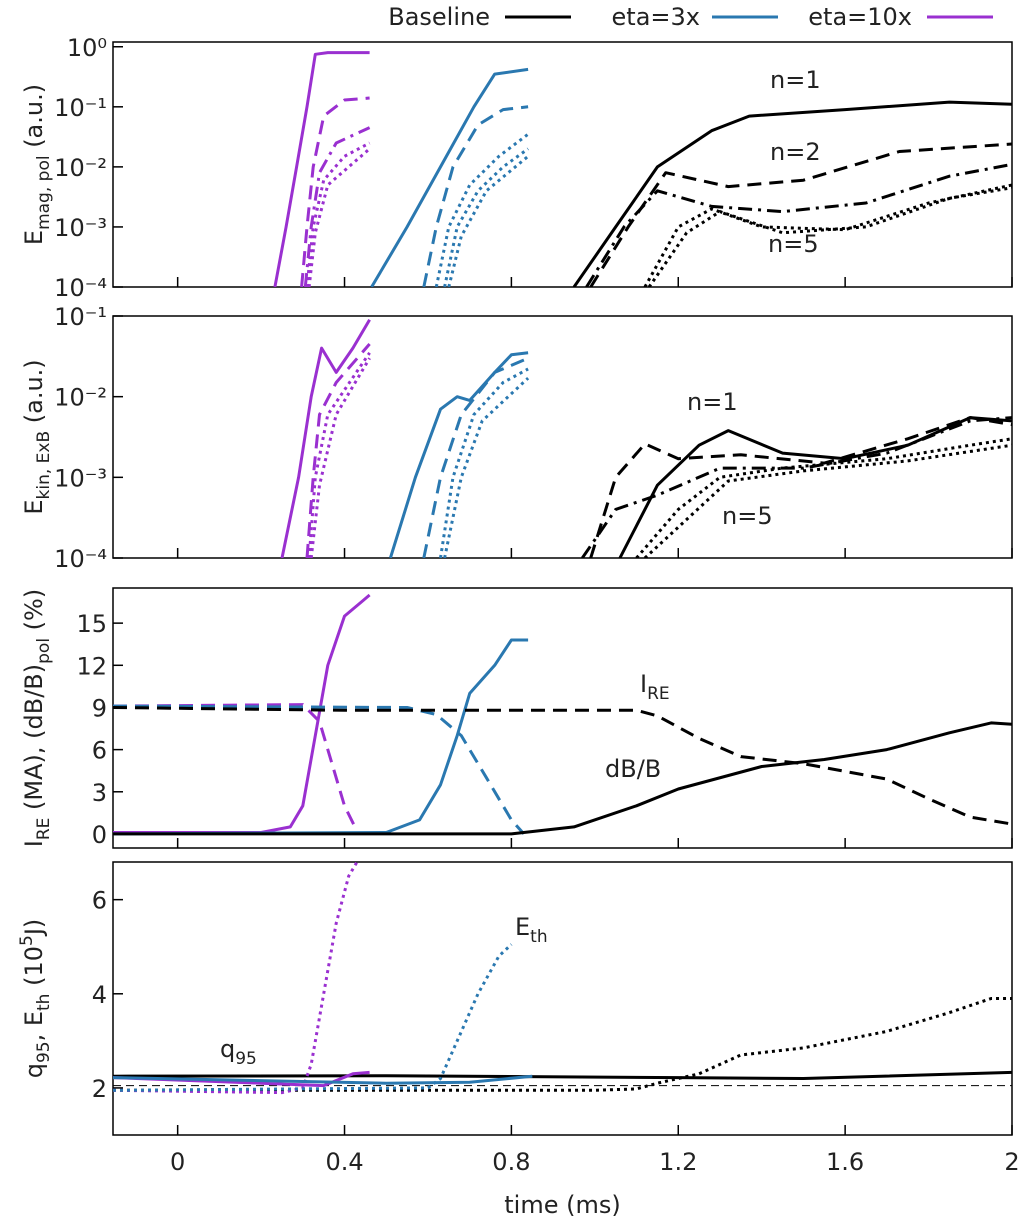 The image size is (1025, 1224). Describe the element at coordinates (99, 708) in the screenshot. I see `y-tick-label: 9` at that location.